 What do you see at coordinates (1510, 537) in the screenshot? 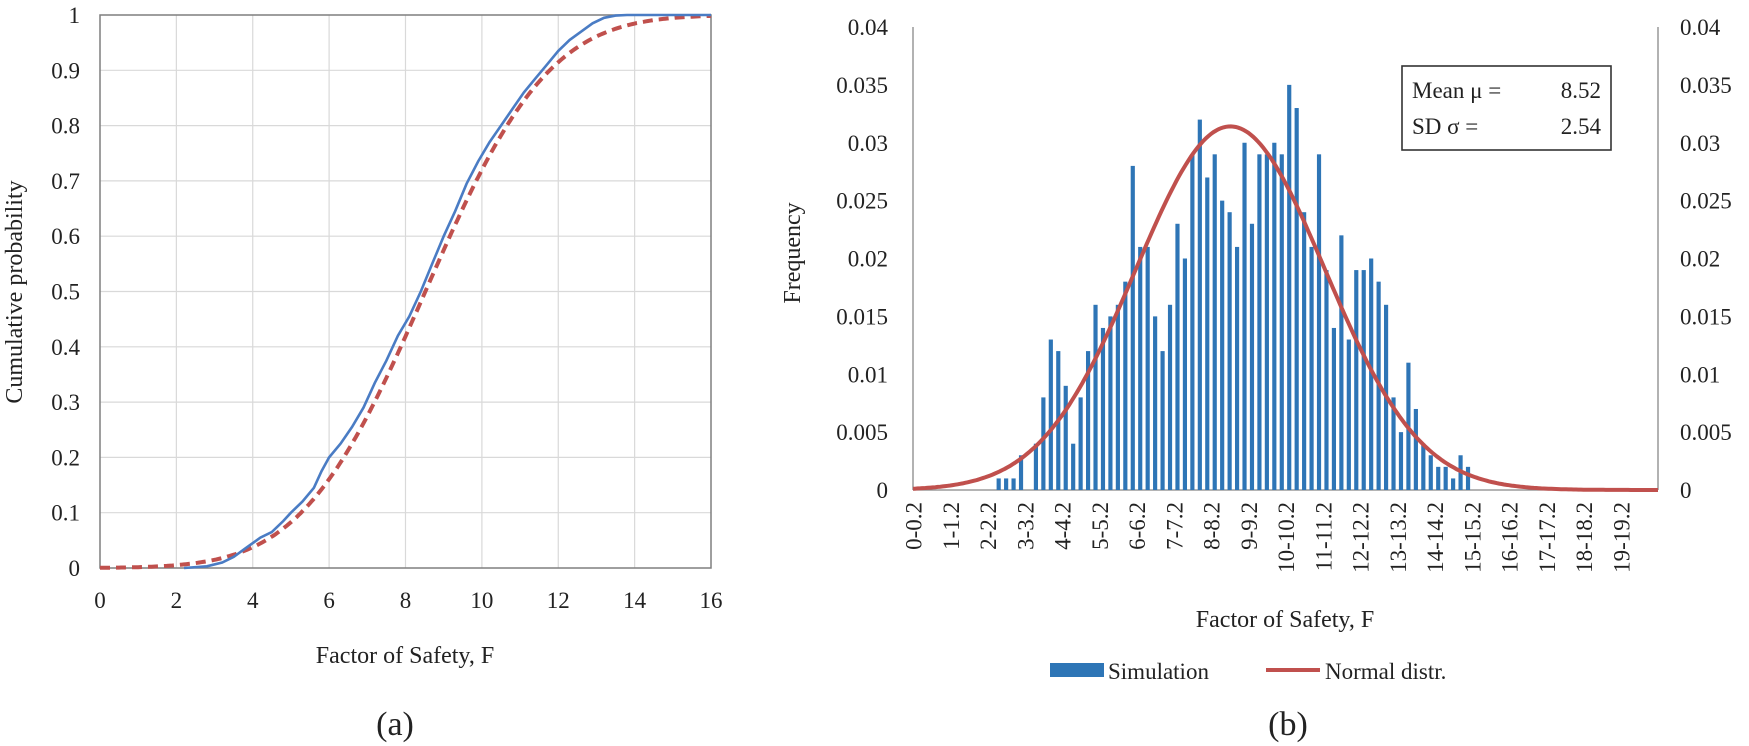
I see `histogram-x-tick-label: 16-16.2` at bounding box center [1510, 537].